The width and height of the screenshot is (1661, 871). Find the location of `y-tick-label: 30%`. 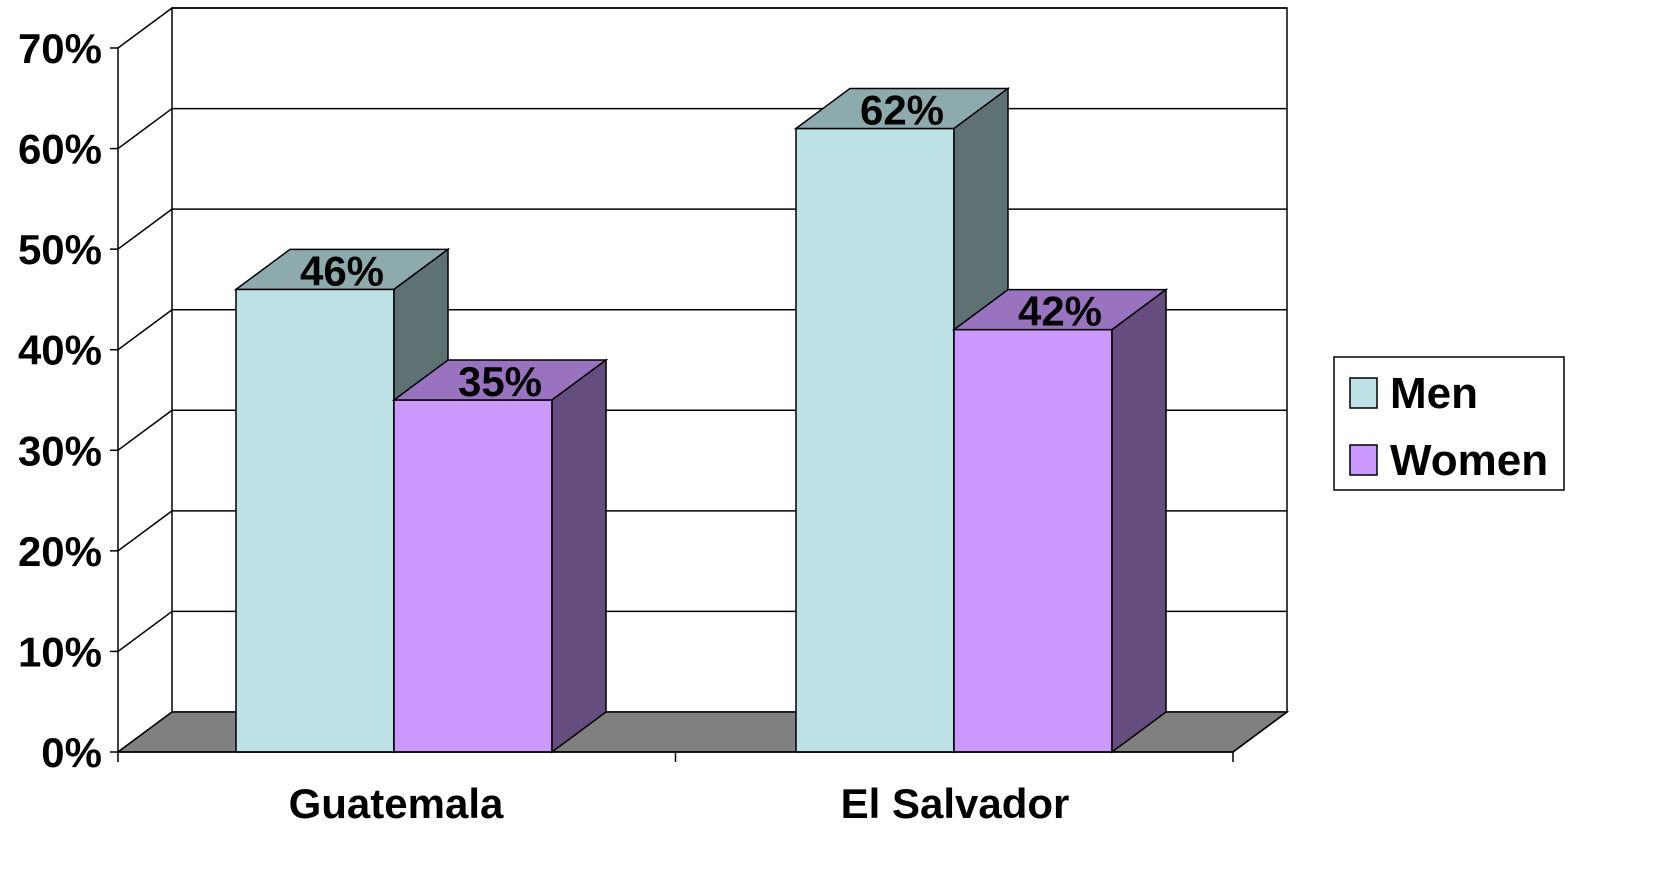

y-tick-label: 30% is located at coordinates (60, 450).